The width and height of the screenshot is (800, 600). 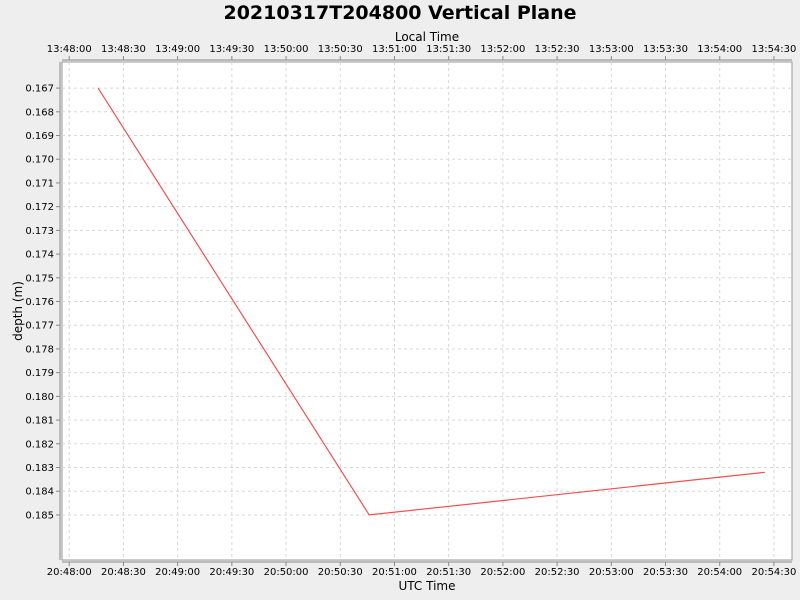 I want to click on y-tick-label: 0.171, so click(x=39, y=183).